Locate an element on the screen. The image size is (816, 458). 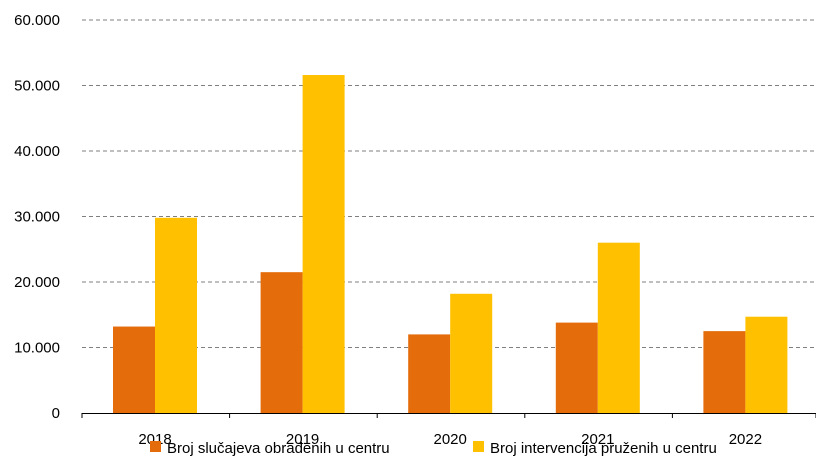
x-tick-label: 2018 is located at coordinates (154, 439).